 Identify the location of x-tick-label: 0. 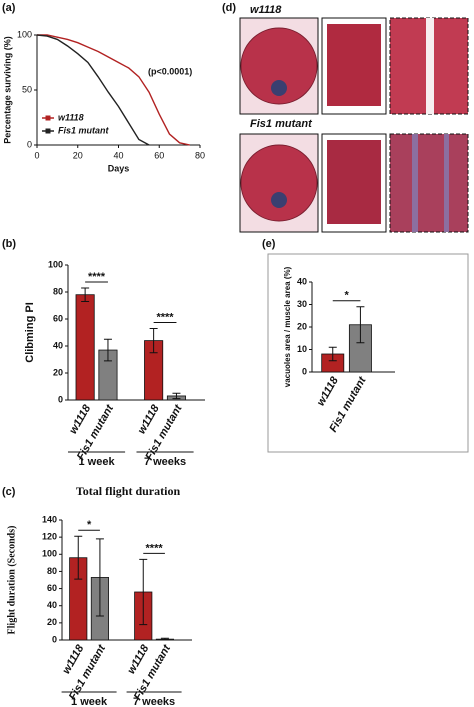
(36, 155).